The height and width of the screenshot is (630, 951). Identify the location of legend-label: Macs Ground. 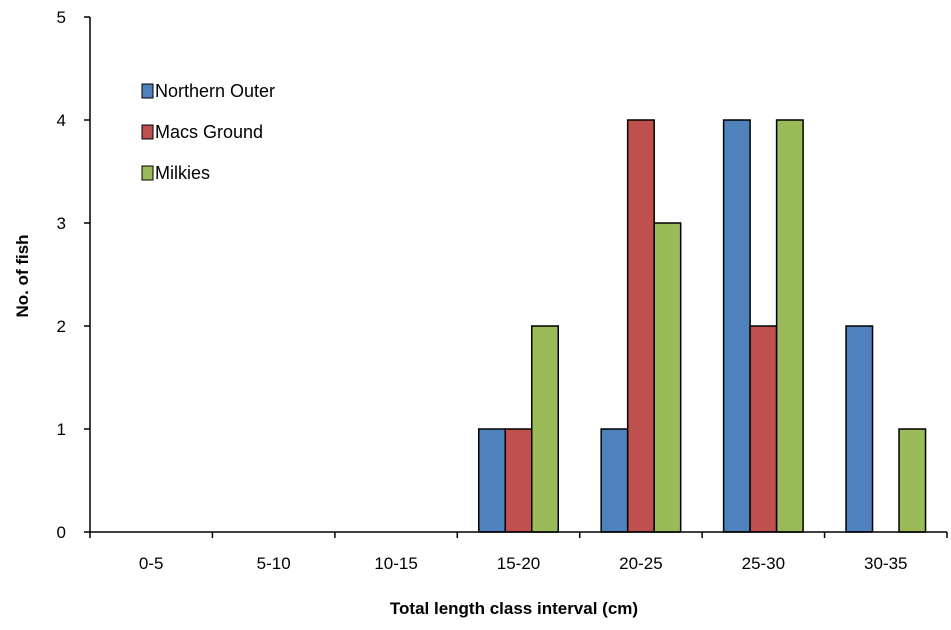
(209, 132).